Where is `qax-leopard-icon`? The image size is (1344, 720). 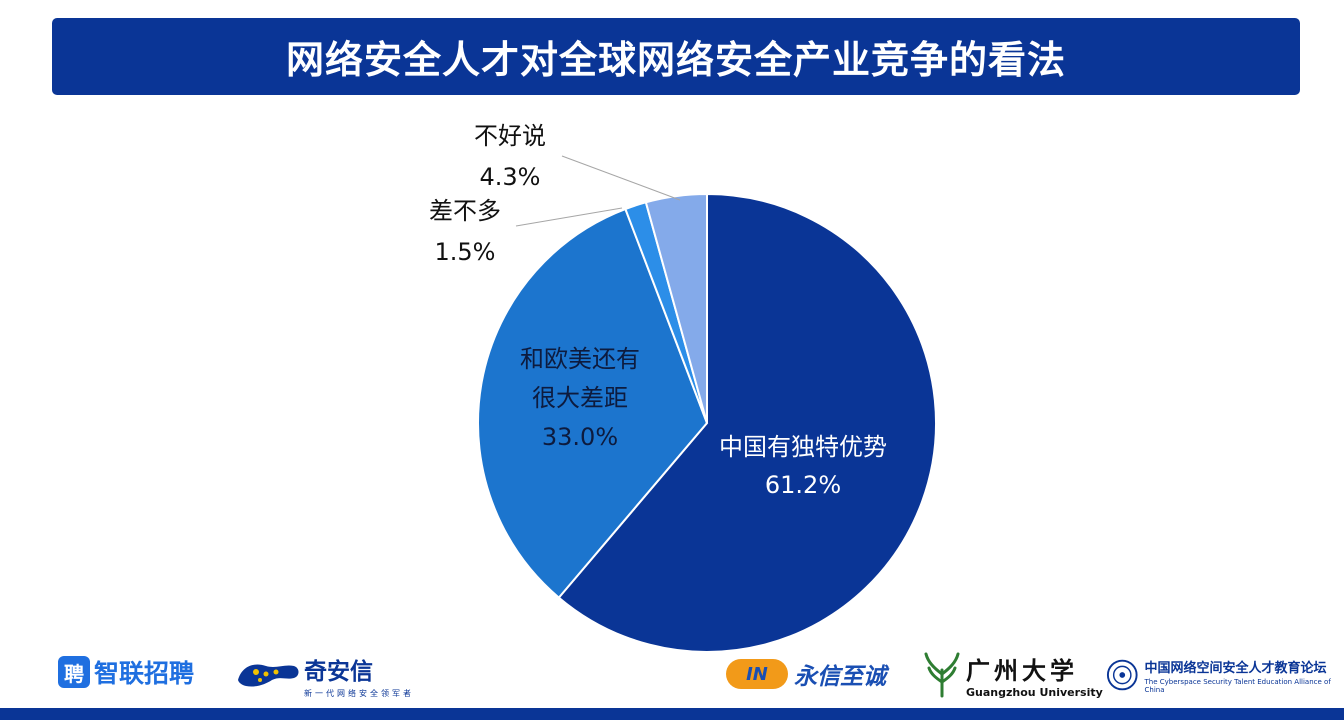
qax-leopard-icon is located at coordinates (268, 675).